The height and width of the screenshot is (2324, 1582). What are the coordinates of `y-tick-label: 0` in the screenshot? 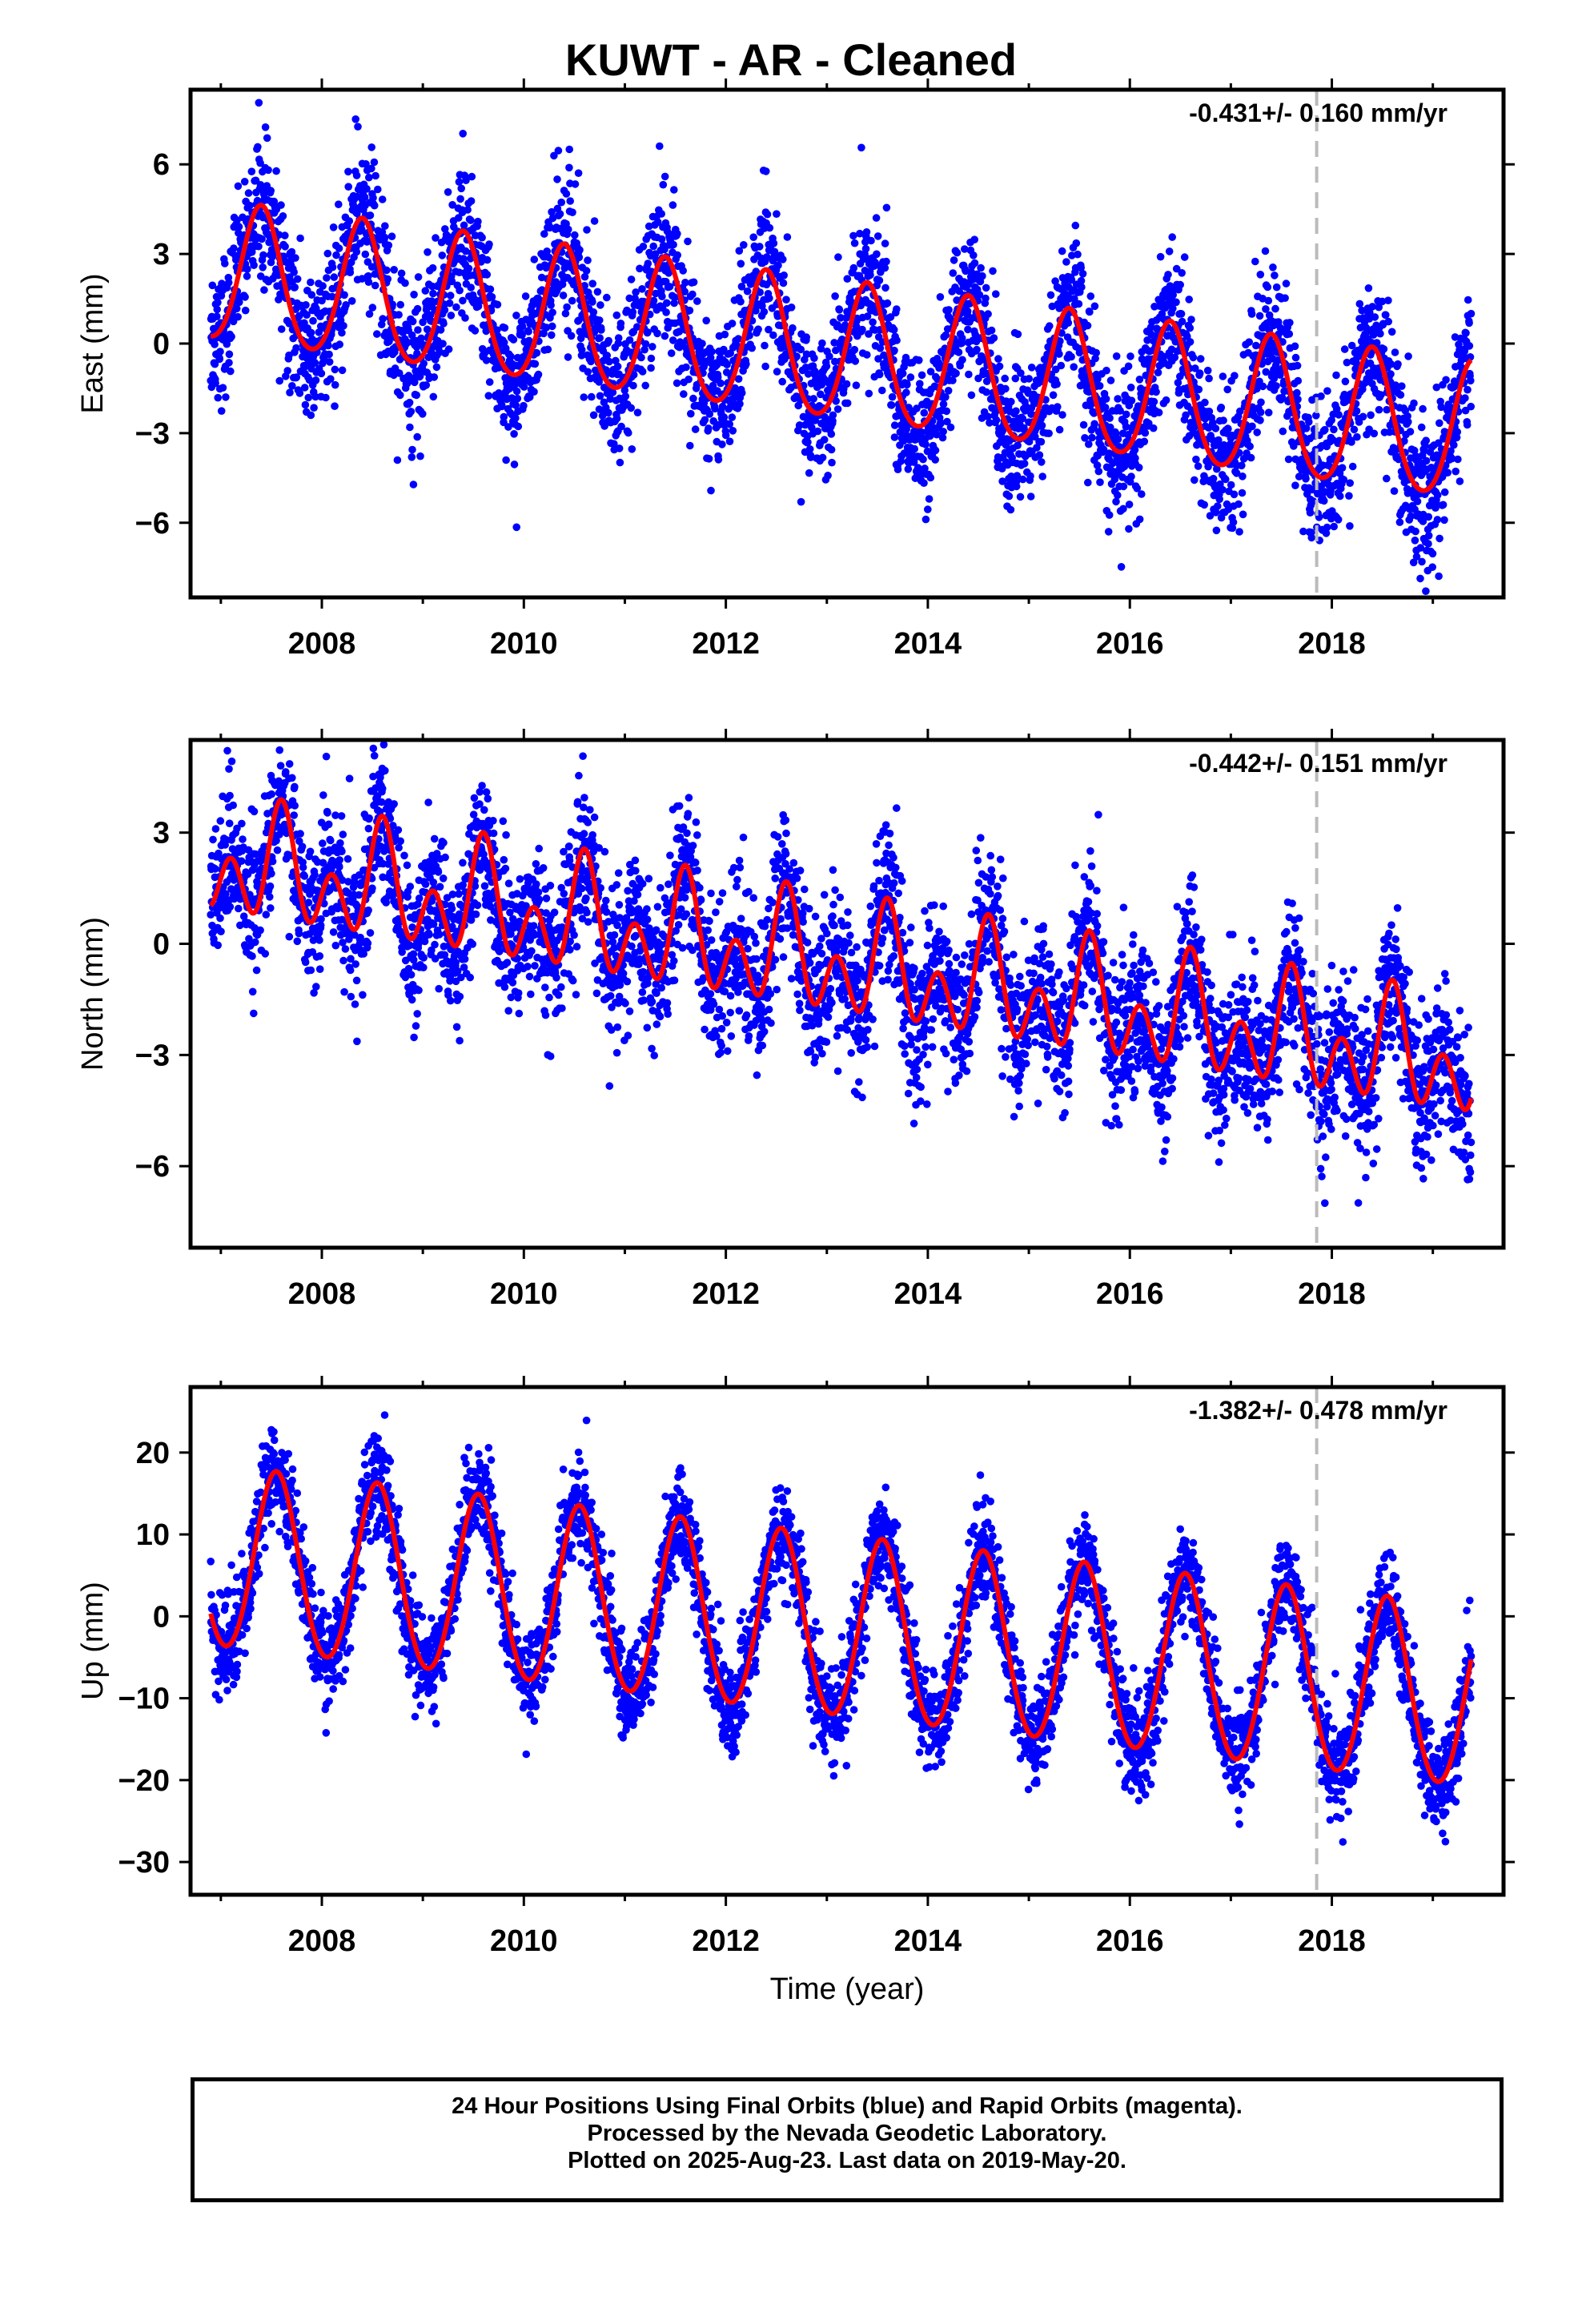 It's located at (161, 344).